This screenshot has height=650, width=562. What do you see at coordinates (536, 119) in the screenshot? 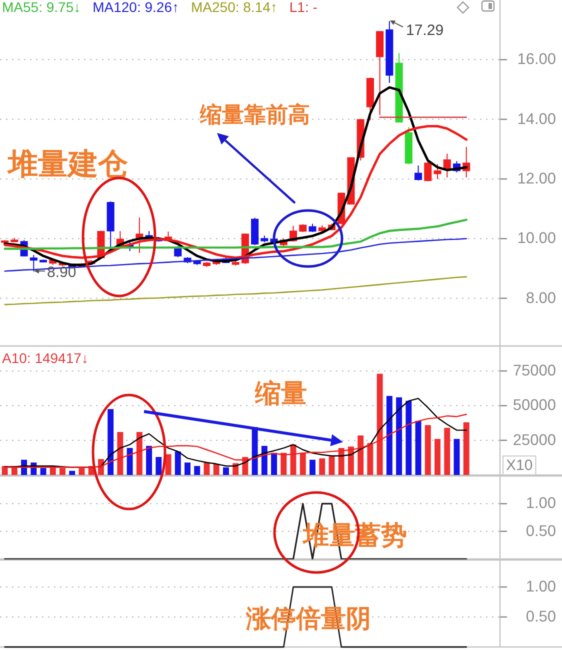
I see `y-tick-label: 14.00` at bounding box center [536, 119].